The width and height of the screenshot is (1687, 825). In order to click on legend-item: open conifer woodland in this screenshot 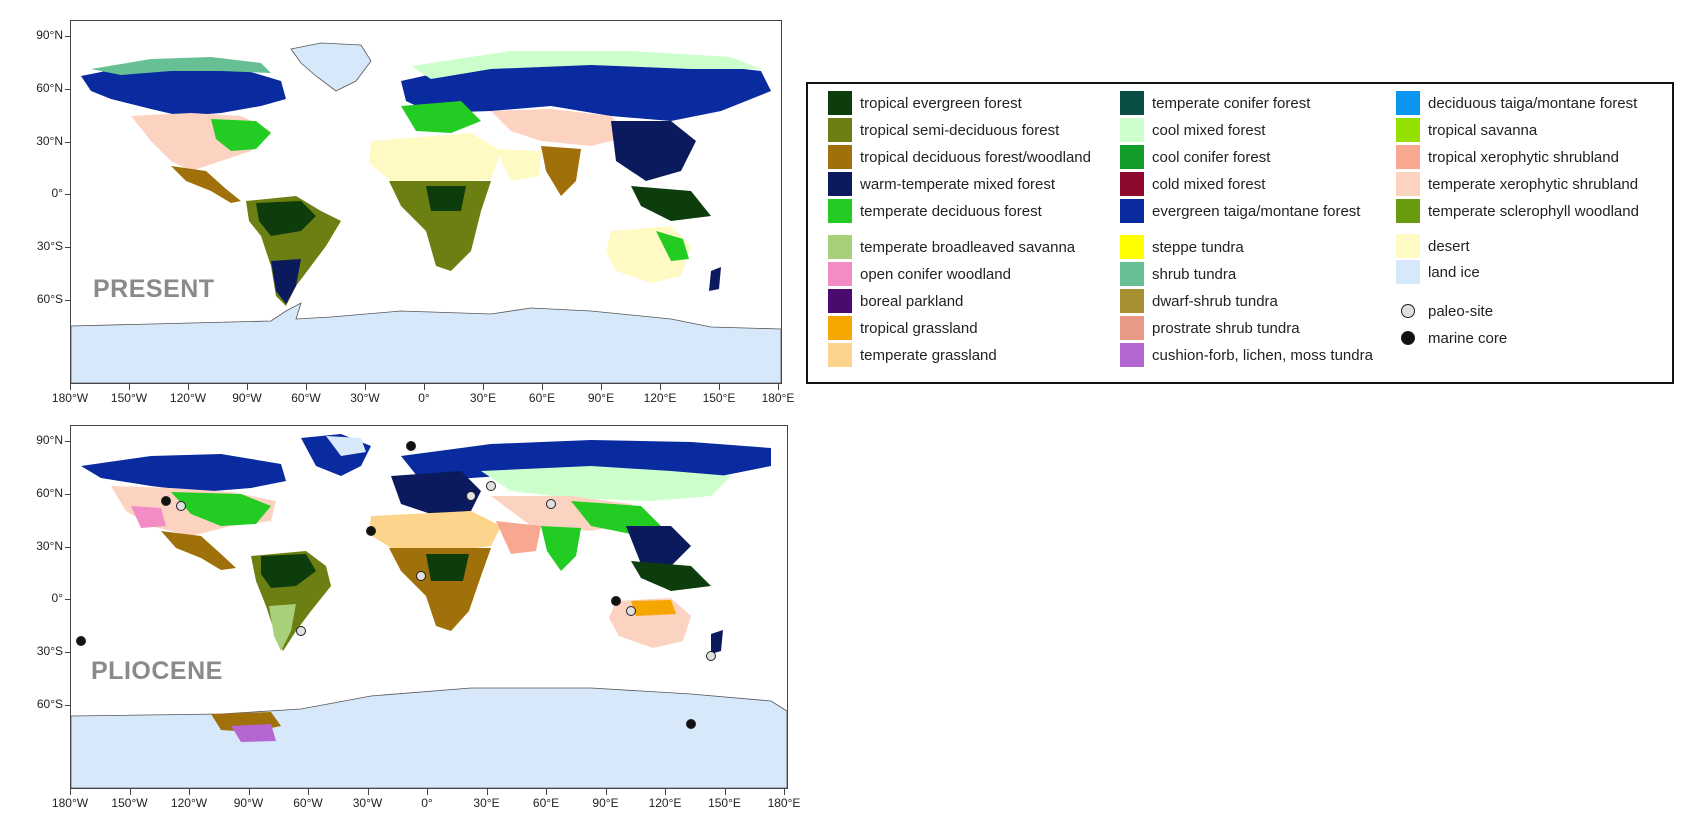, I will do `click(919, 274)`.